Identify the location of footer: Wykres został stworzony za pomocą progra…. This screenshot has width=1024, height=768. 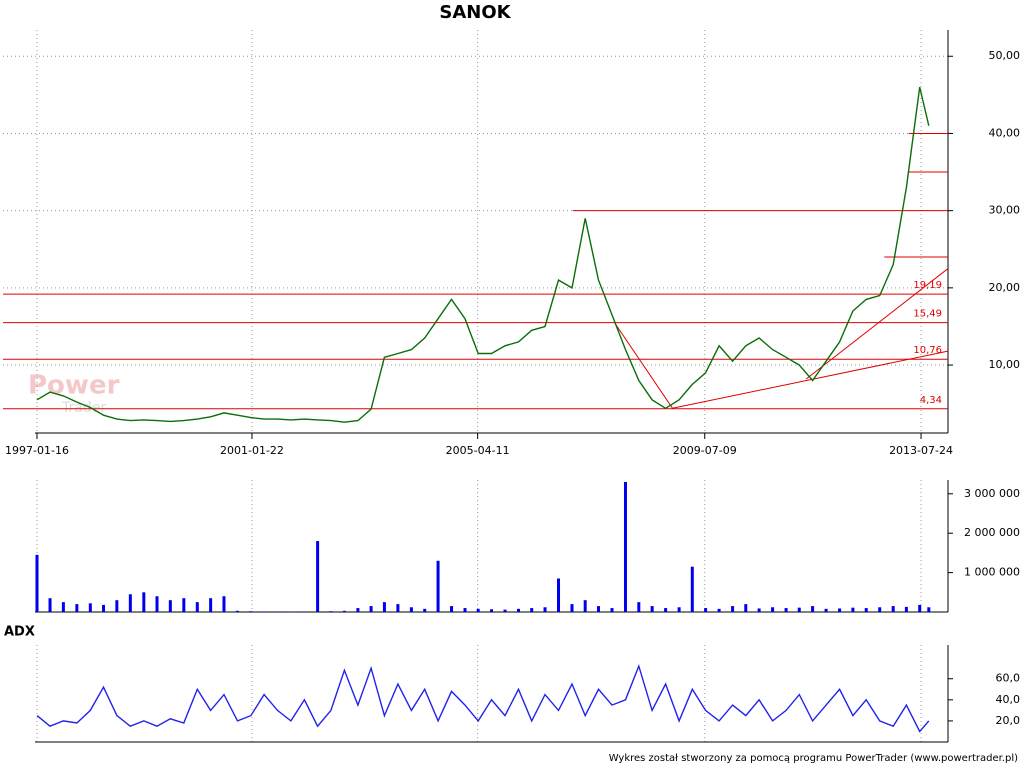
(813, 758).